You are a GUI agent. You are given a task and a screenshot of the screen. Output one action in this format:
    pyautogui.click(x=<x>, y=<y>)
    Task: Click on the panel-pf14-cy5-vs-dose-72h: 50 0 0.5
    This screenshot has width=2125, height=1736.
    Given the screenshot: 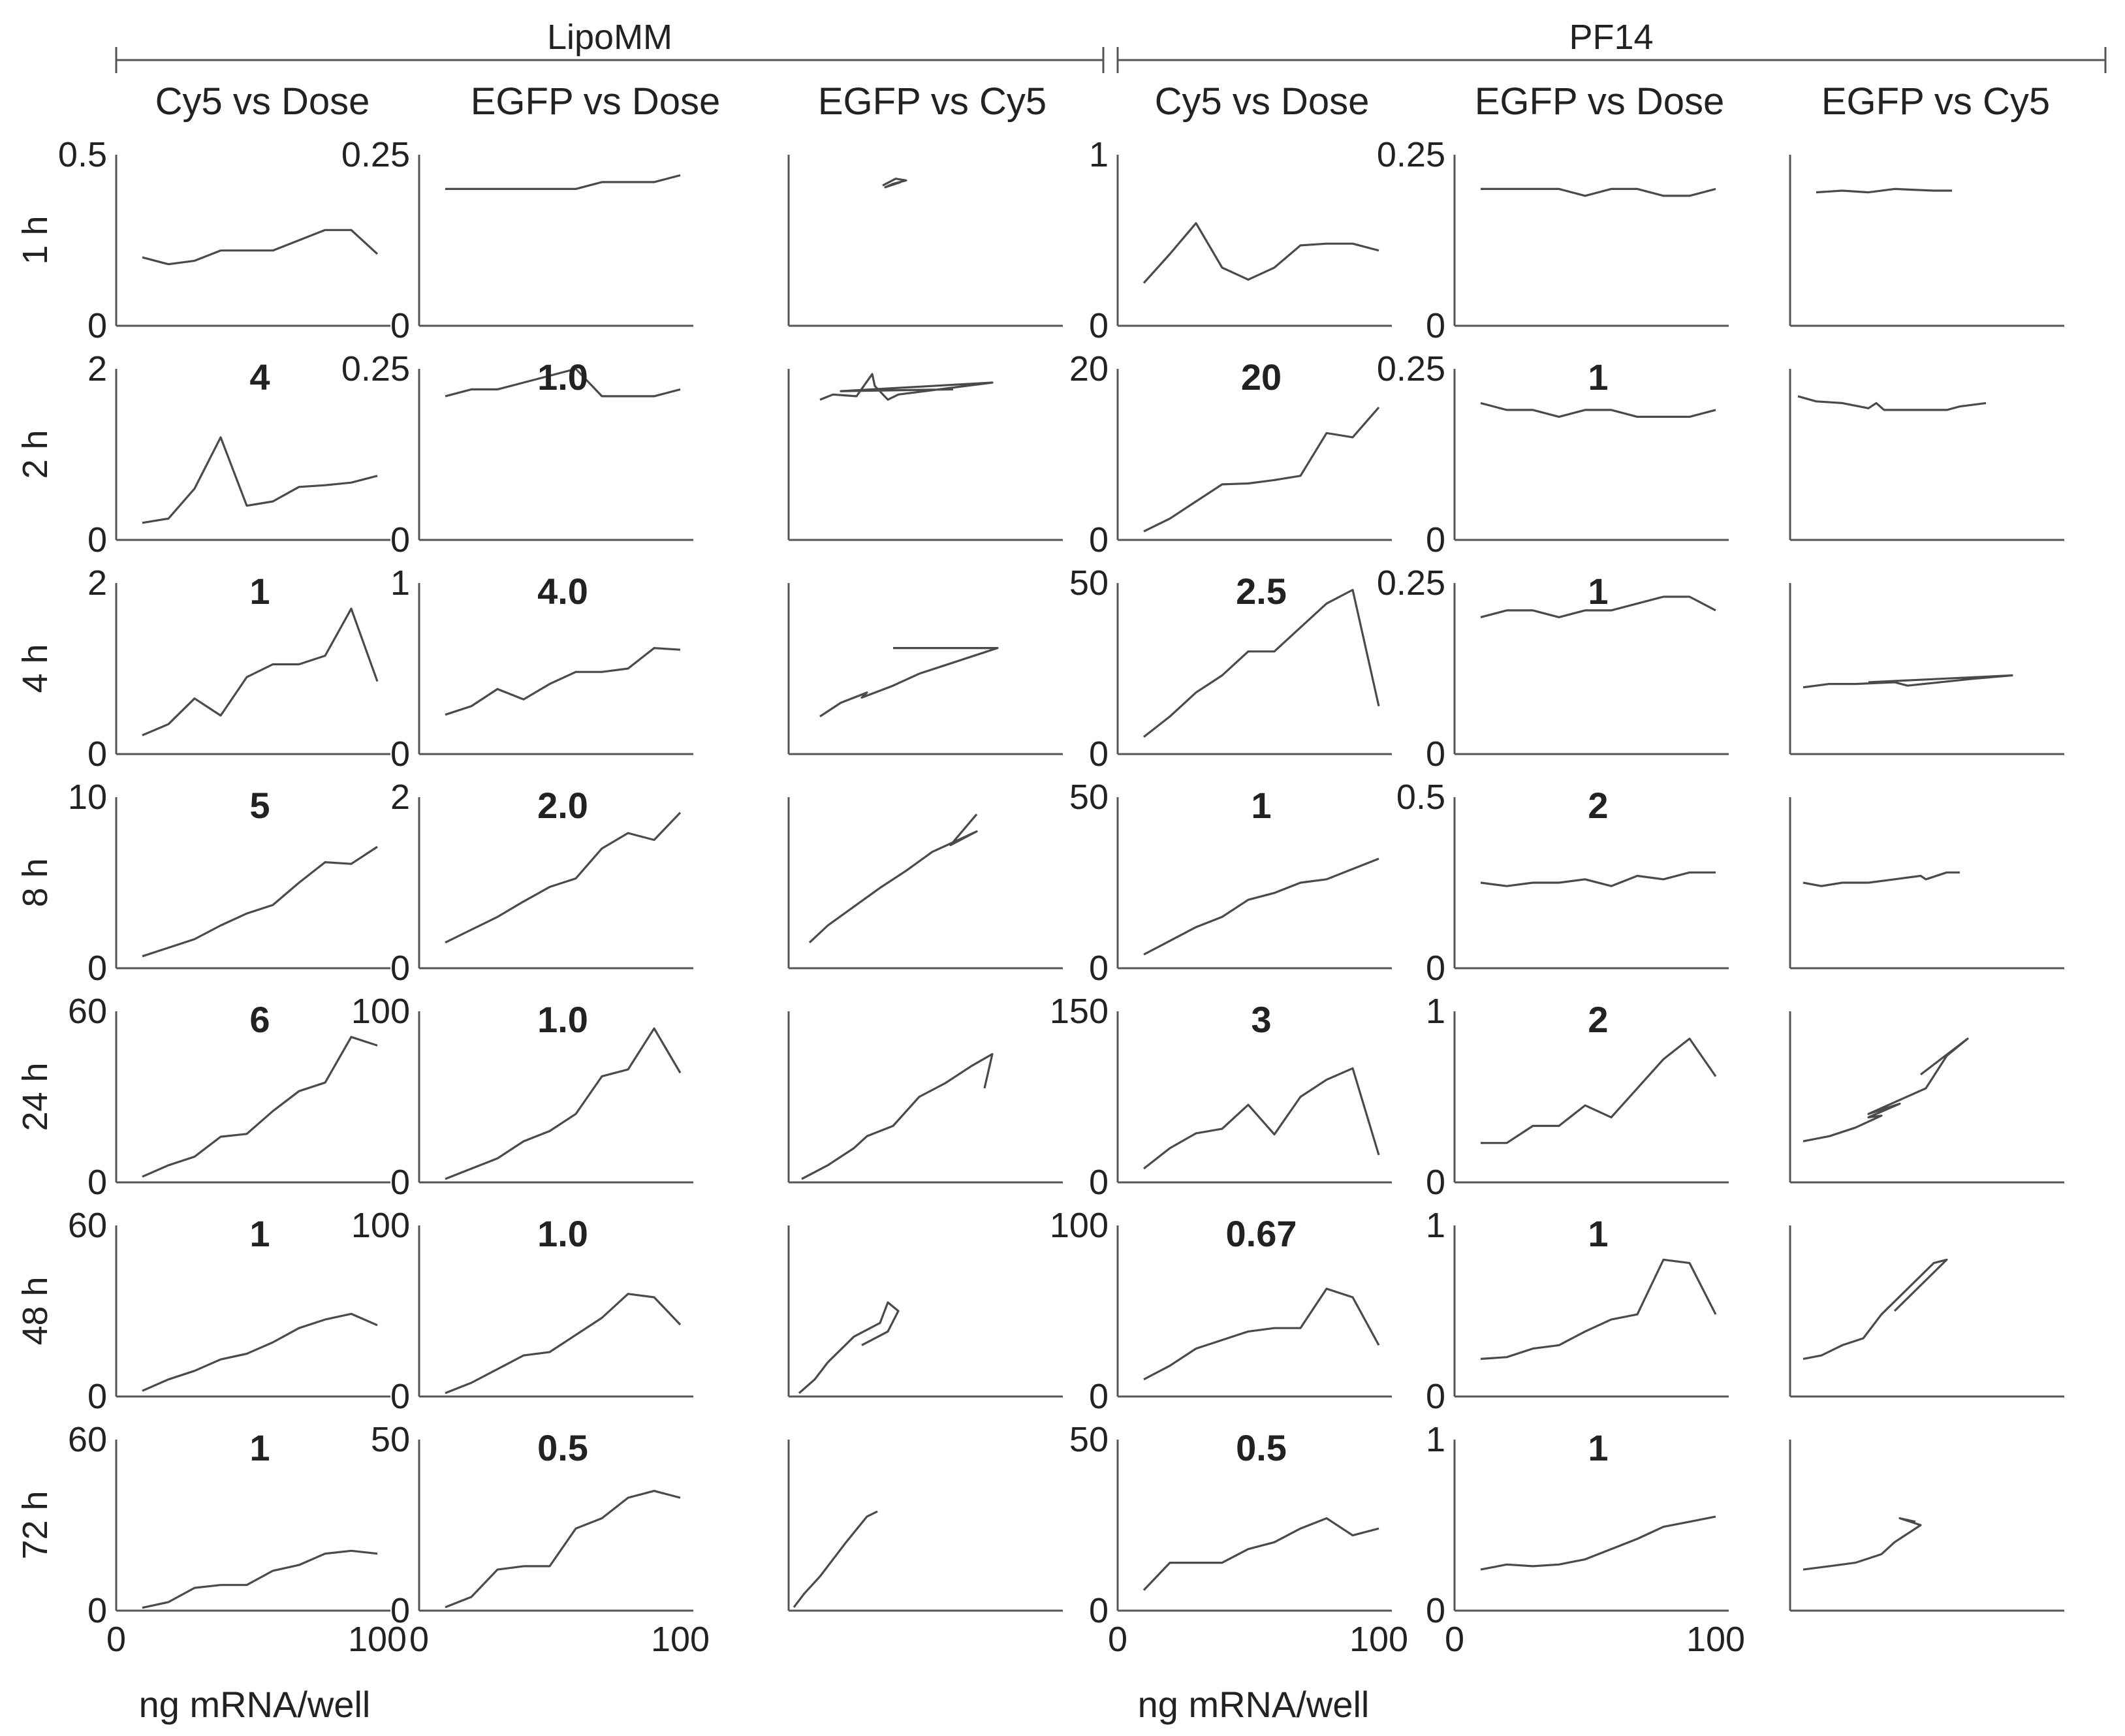 What is the action you would take?
    pyautogui.click(x=1230, y=1525)
    